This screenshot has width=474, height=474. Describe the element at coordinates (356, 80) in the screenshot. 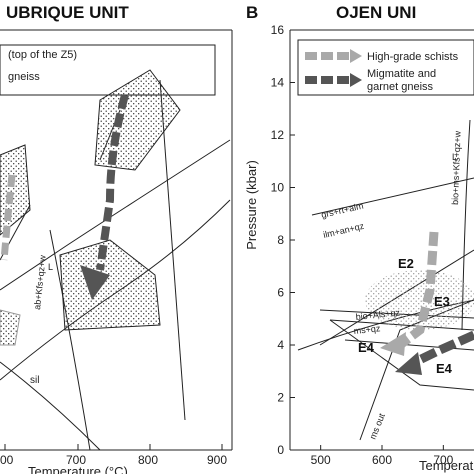

I see `panel-b-legend-arrow-migmatite` at that location.